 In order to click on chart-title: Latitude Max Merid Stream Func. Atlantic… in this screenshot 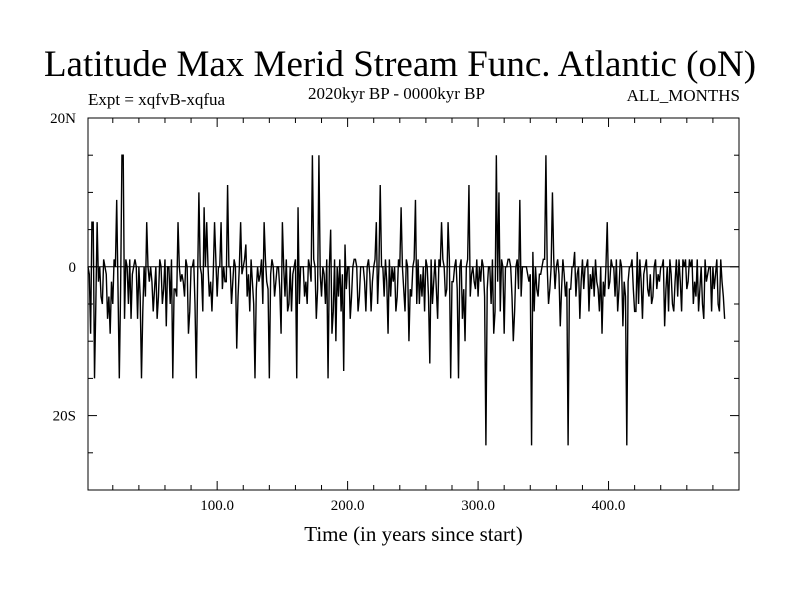, I will do `click(400, 64)`.